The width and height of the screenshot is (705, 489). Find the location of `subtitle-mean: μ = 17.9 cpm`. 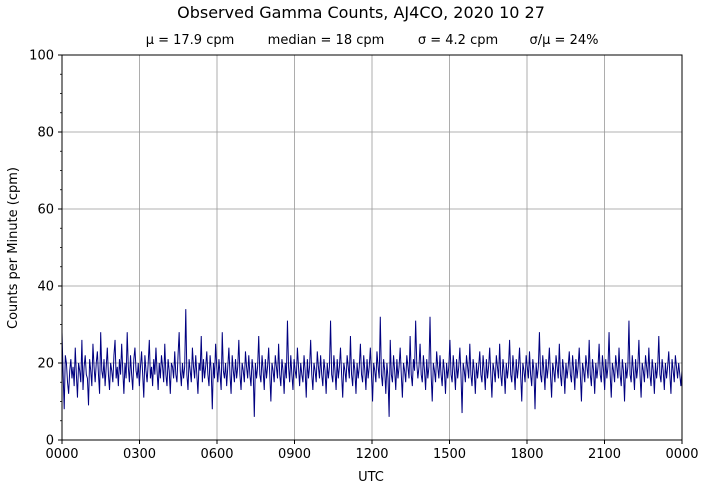

subtitle-mean: μ = 17.9 cpm is located at coordinates (190, 40).